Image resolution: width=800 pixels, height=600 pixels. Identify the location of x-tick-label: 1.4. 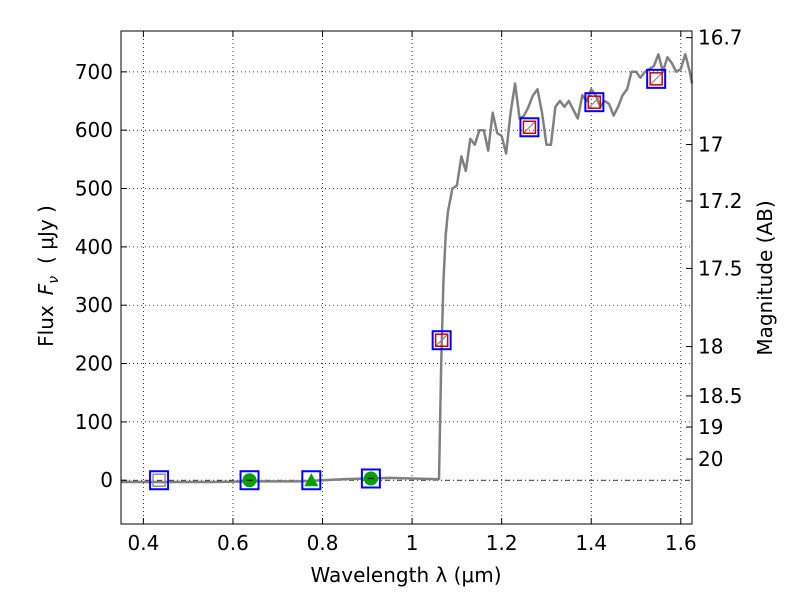
(591, 543).